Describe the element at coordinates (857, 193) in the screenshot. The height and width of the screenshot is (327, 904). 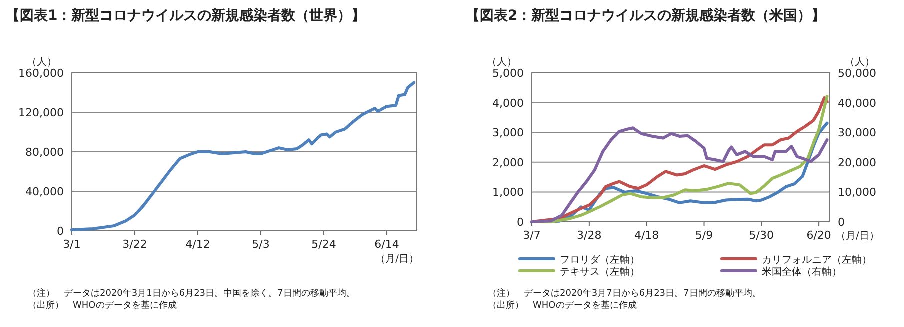
I see `y2-tick-label: 10,000` at that location.